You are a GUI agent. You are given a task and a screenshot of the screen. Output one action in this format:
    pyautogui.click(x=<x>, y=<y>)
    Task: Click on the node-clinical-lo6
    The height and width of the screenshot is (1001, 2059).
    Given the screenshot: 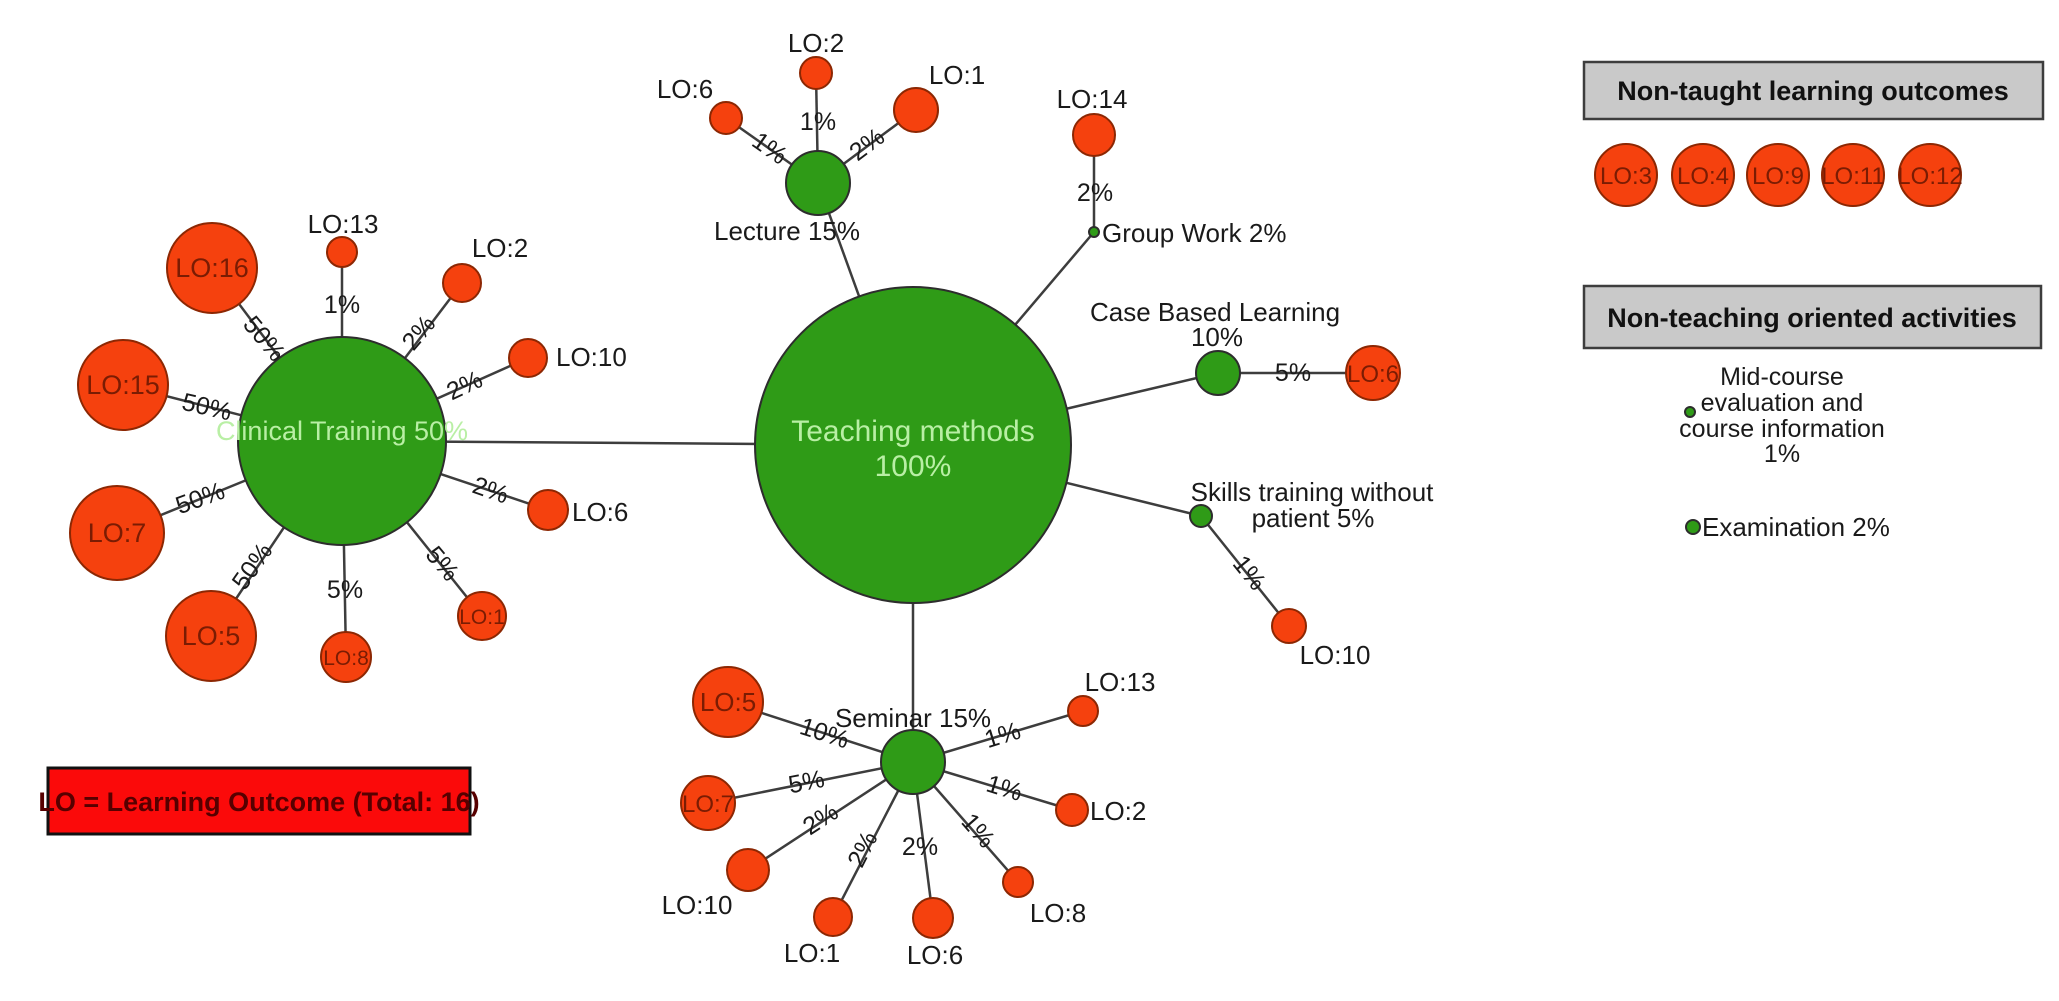 What is the action you would take?
    pyautogui.click(x=548, y=510)
    